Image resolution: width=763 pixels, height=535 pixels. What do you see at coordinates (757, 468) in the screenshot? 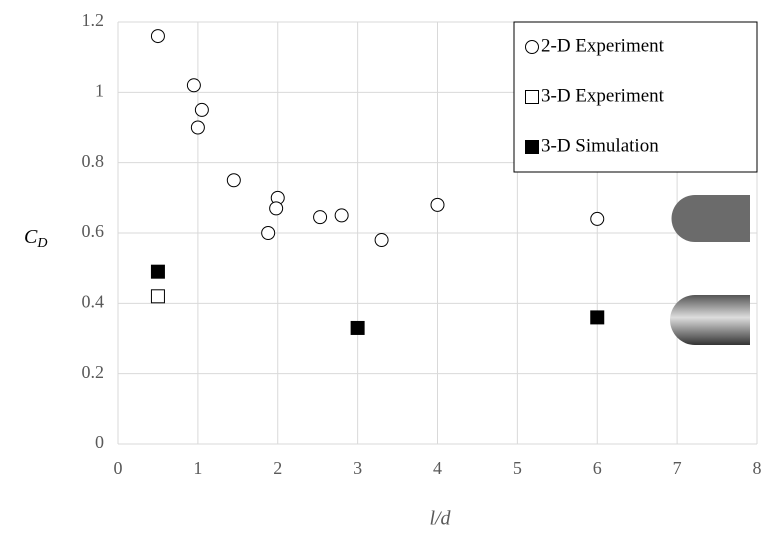
I see `x-tick-label: 8` at bounding box center [757, 468].